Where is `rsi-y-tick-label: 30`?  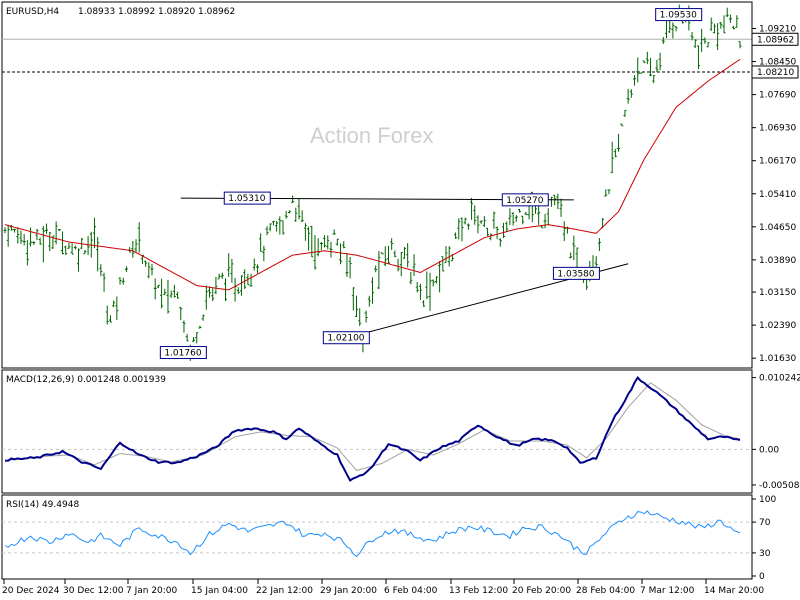
rsi-y-tick-label: 30 is located at coordinates (765, 554).